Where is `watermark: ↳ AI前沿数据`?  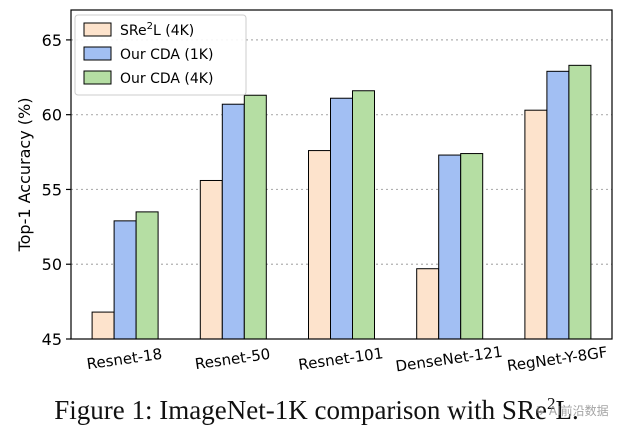 watermark: ↳ AI前沿数据 is located at coordinates (572, 411).